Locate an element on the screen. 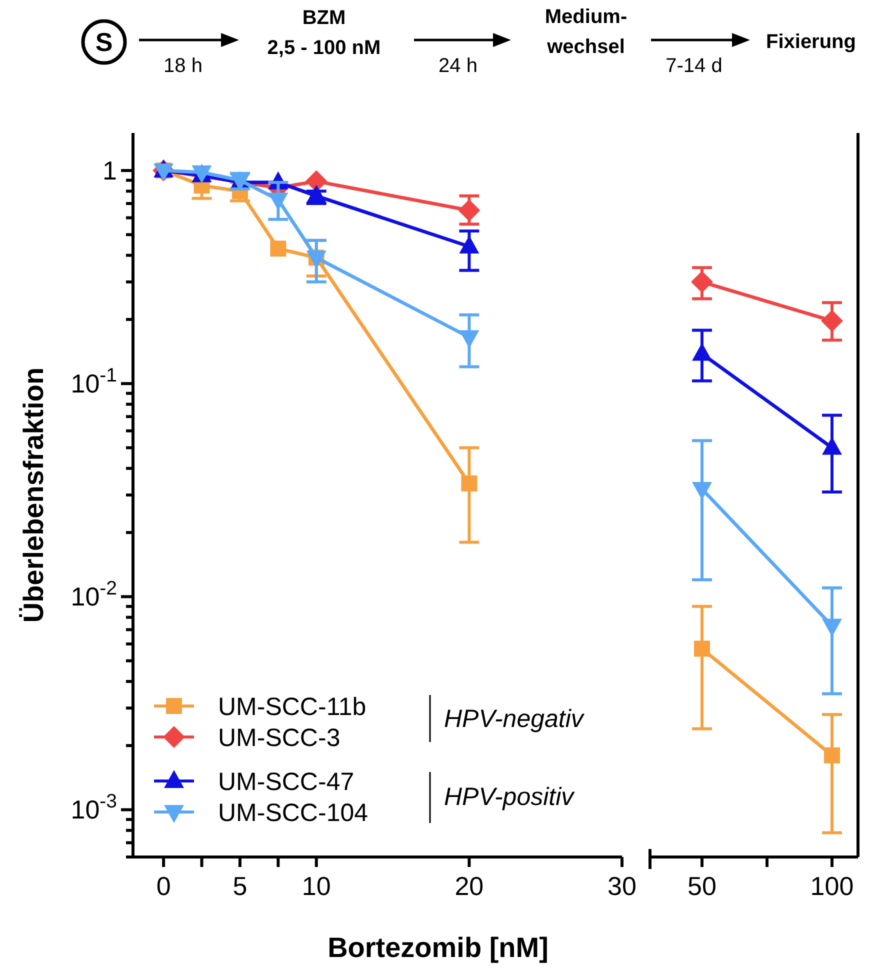 Image resolution: width=878 pixels, height=967 pixels. text: 18 h is located at coordinates (183, 66).